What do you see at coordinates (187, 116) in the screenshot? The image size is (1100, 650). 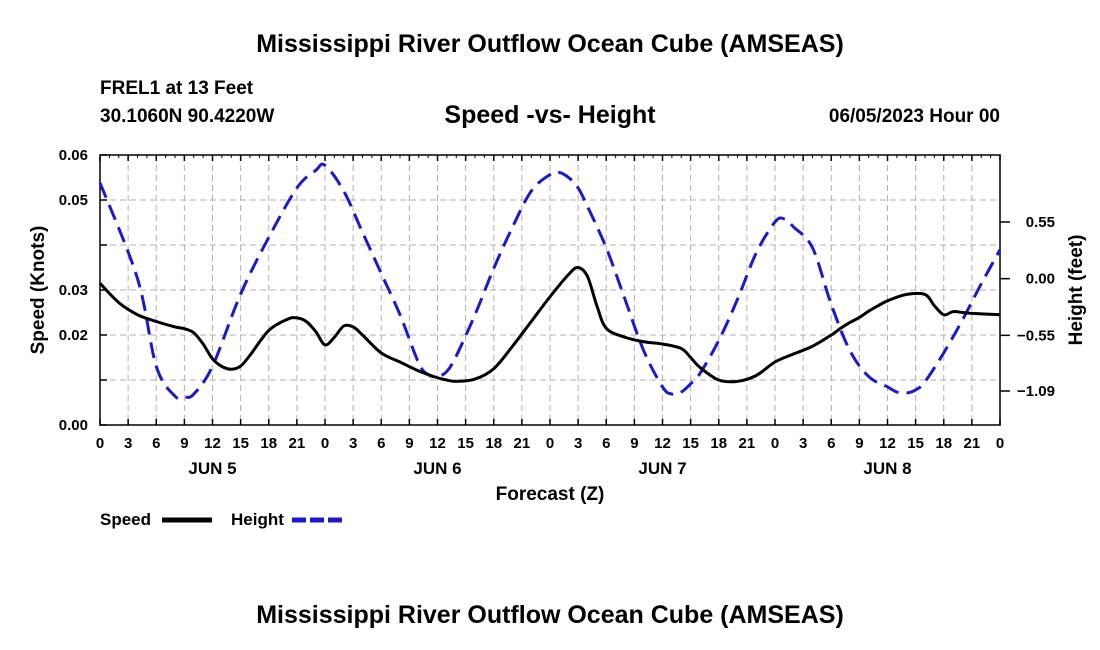 I see `coordinates-label: 30.1060N 90.4220W` at bounding box center [187, 116].